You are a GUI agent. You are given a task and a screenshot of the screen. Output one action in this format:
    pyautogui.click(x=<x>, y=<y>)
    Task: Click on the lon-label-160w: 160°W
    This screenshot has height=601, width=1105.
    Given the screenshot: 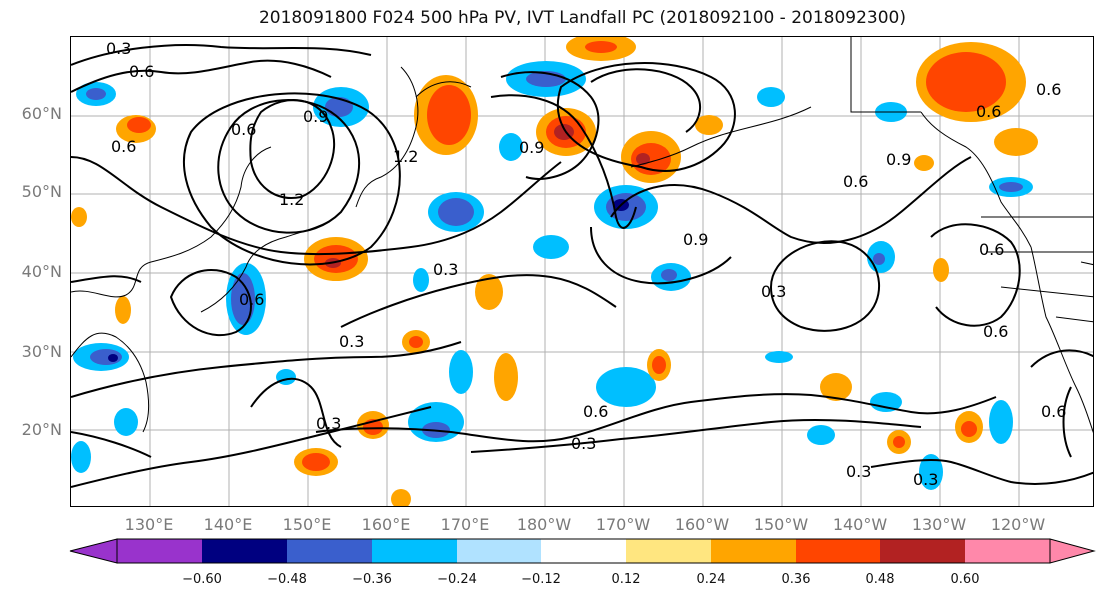 What is the action you would take?
    pyautogui.click(x=702, y=524)
    